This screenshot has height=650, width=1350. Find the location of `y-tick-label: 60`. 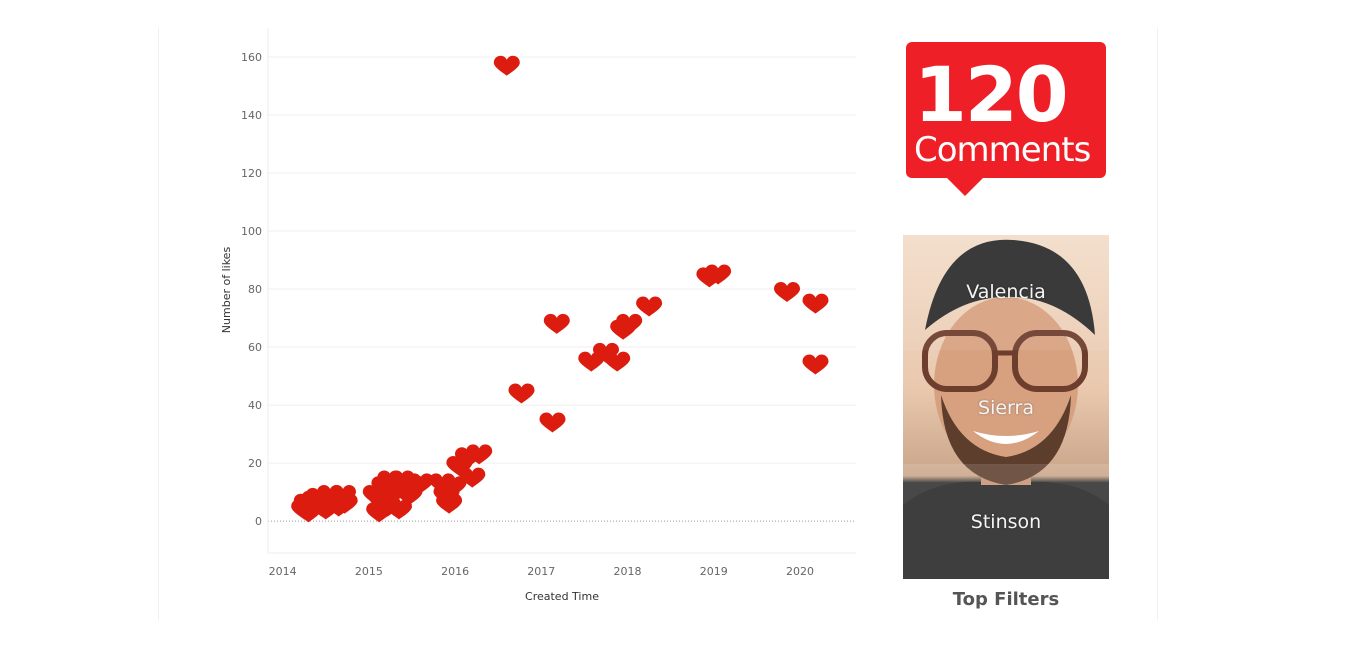

y-tick-label: 60 is located at coordinates (255, 347).